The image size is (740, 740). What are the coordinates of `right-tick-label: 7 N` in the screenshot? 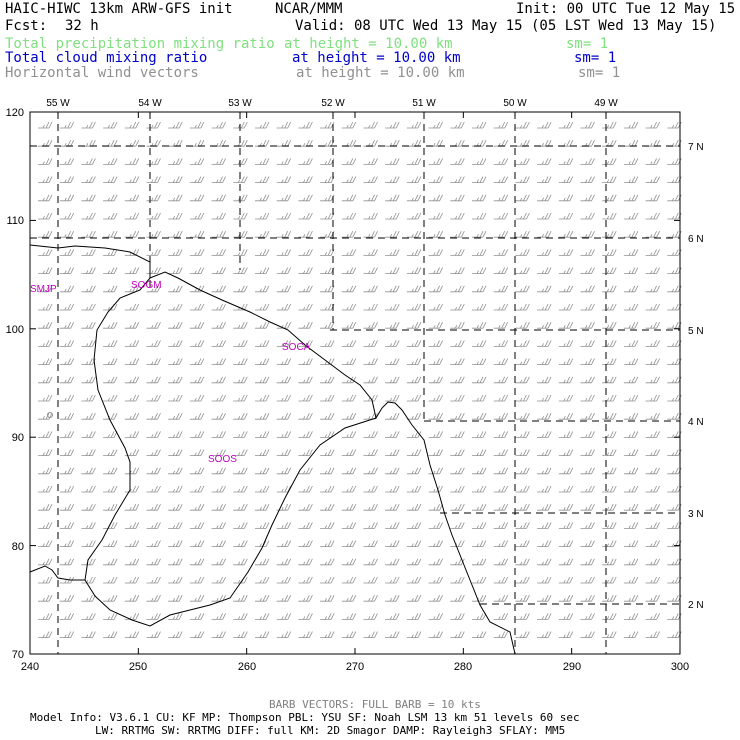 It's located at (696, 147).